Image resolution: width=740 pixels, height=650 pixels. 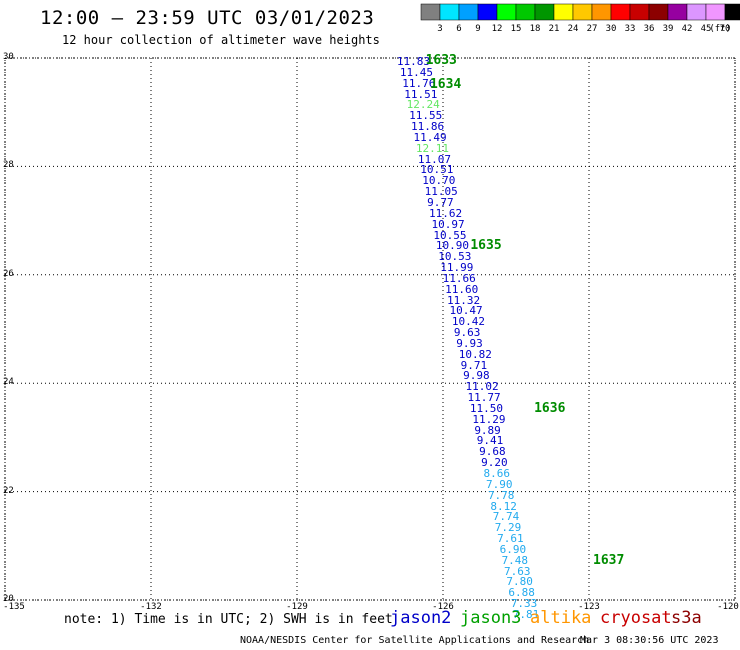 What do you see at coordinates (445, 85) in the screenshot?
I see `pass-time-label: 1634` at bounding box center [445, 85].